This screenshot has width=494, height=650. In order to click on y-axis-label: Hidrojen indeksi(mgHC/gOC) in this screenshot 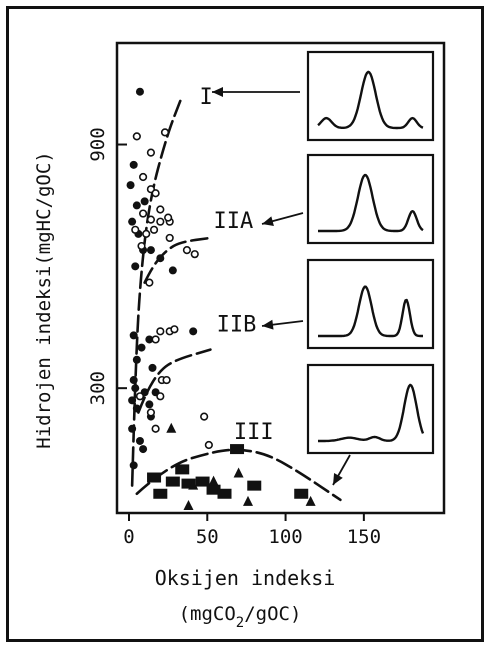, I will do `click(44, 299)`.